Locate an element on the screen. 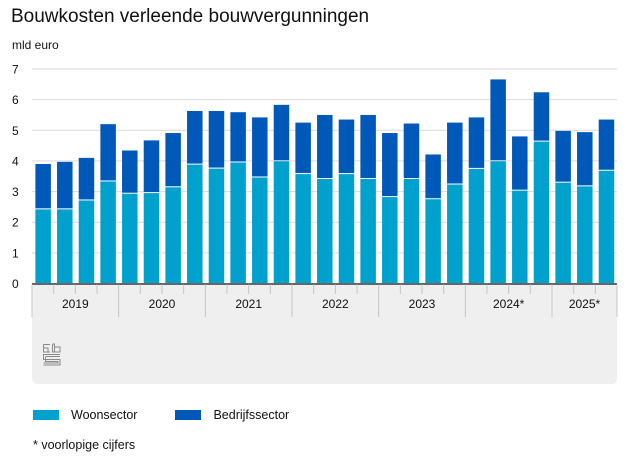 This screenshot has width=627, height=470. y-tick-label: 4 is located at coordinates (15, 161).